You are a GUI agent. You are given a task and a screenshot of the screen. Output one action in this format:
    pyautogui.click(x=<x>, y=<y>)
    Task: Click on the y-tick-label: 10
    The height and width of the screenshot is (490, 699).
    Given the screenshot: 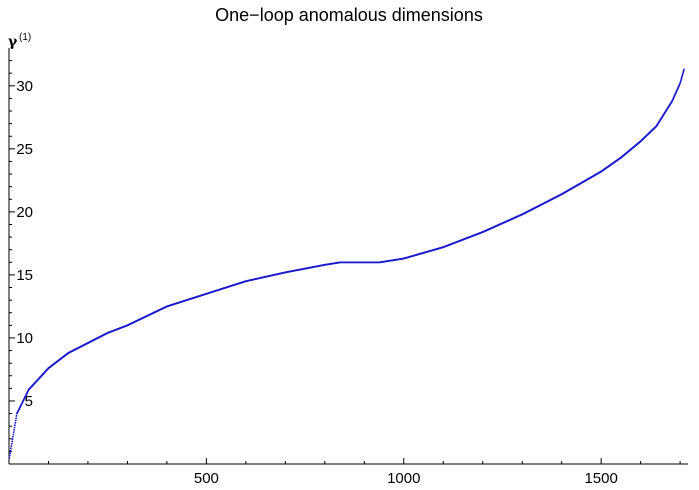 What is the action you would take?
    pyautogui.click(x=24, y=338)
    